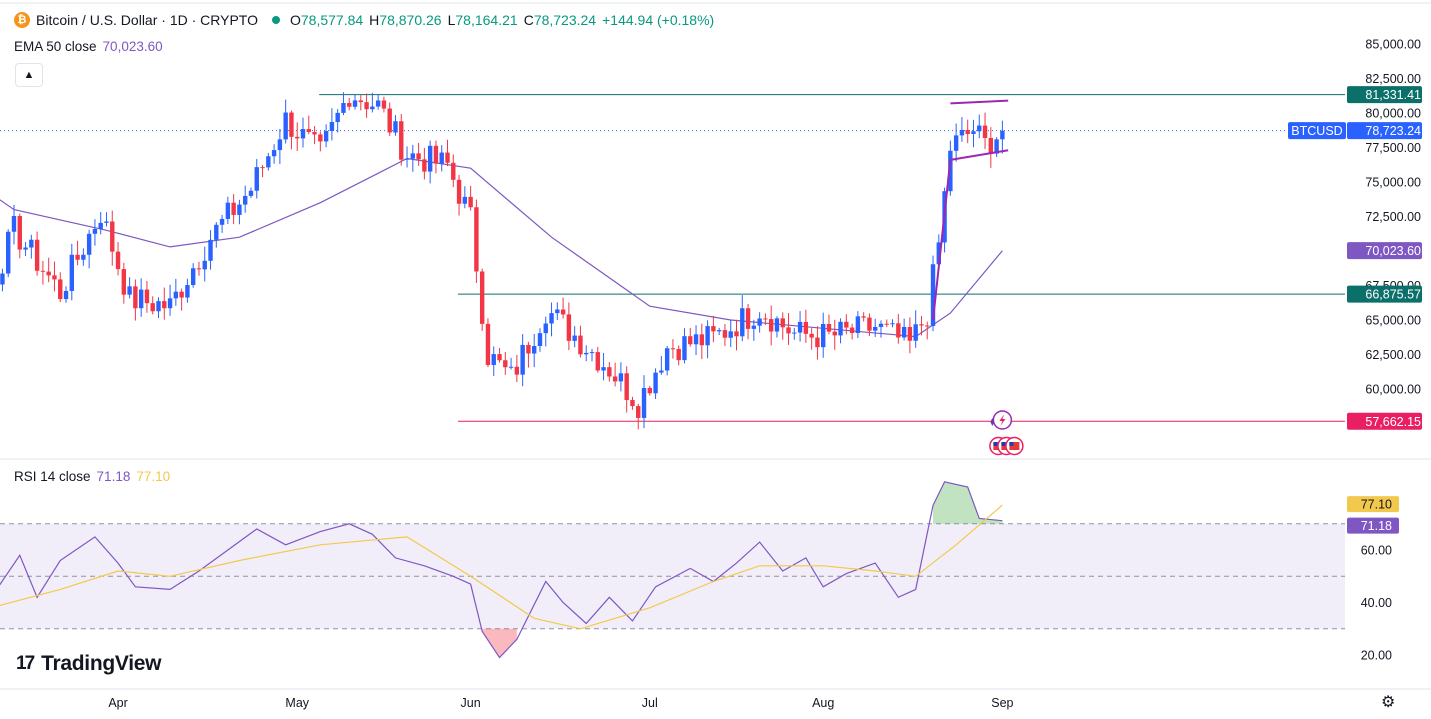  I want to click on level-tag-0: 81,331.41, so click(1384, 95).